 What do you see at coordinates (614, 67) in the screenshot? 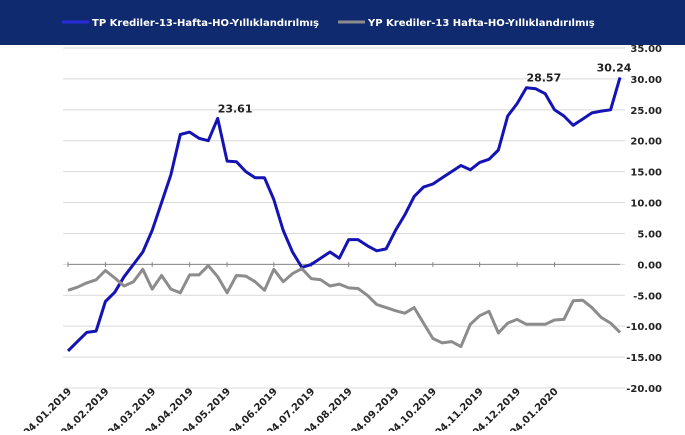
I see `data-label: 30.24` at bounding box center [614, 67].